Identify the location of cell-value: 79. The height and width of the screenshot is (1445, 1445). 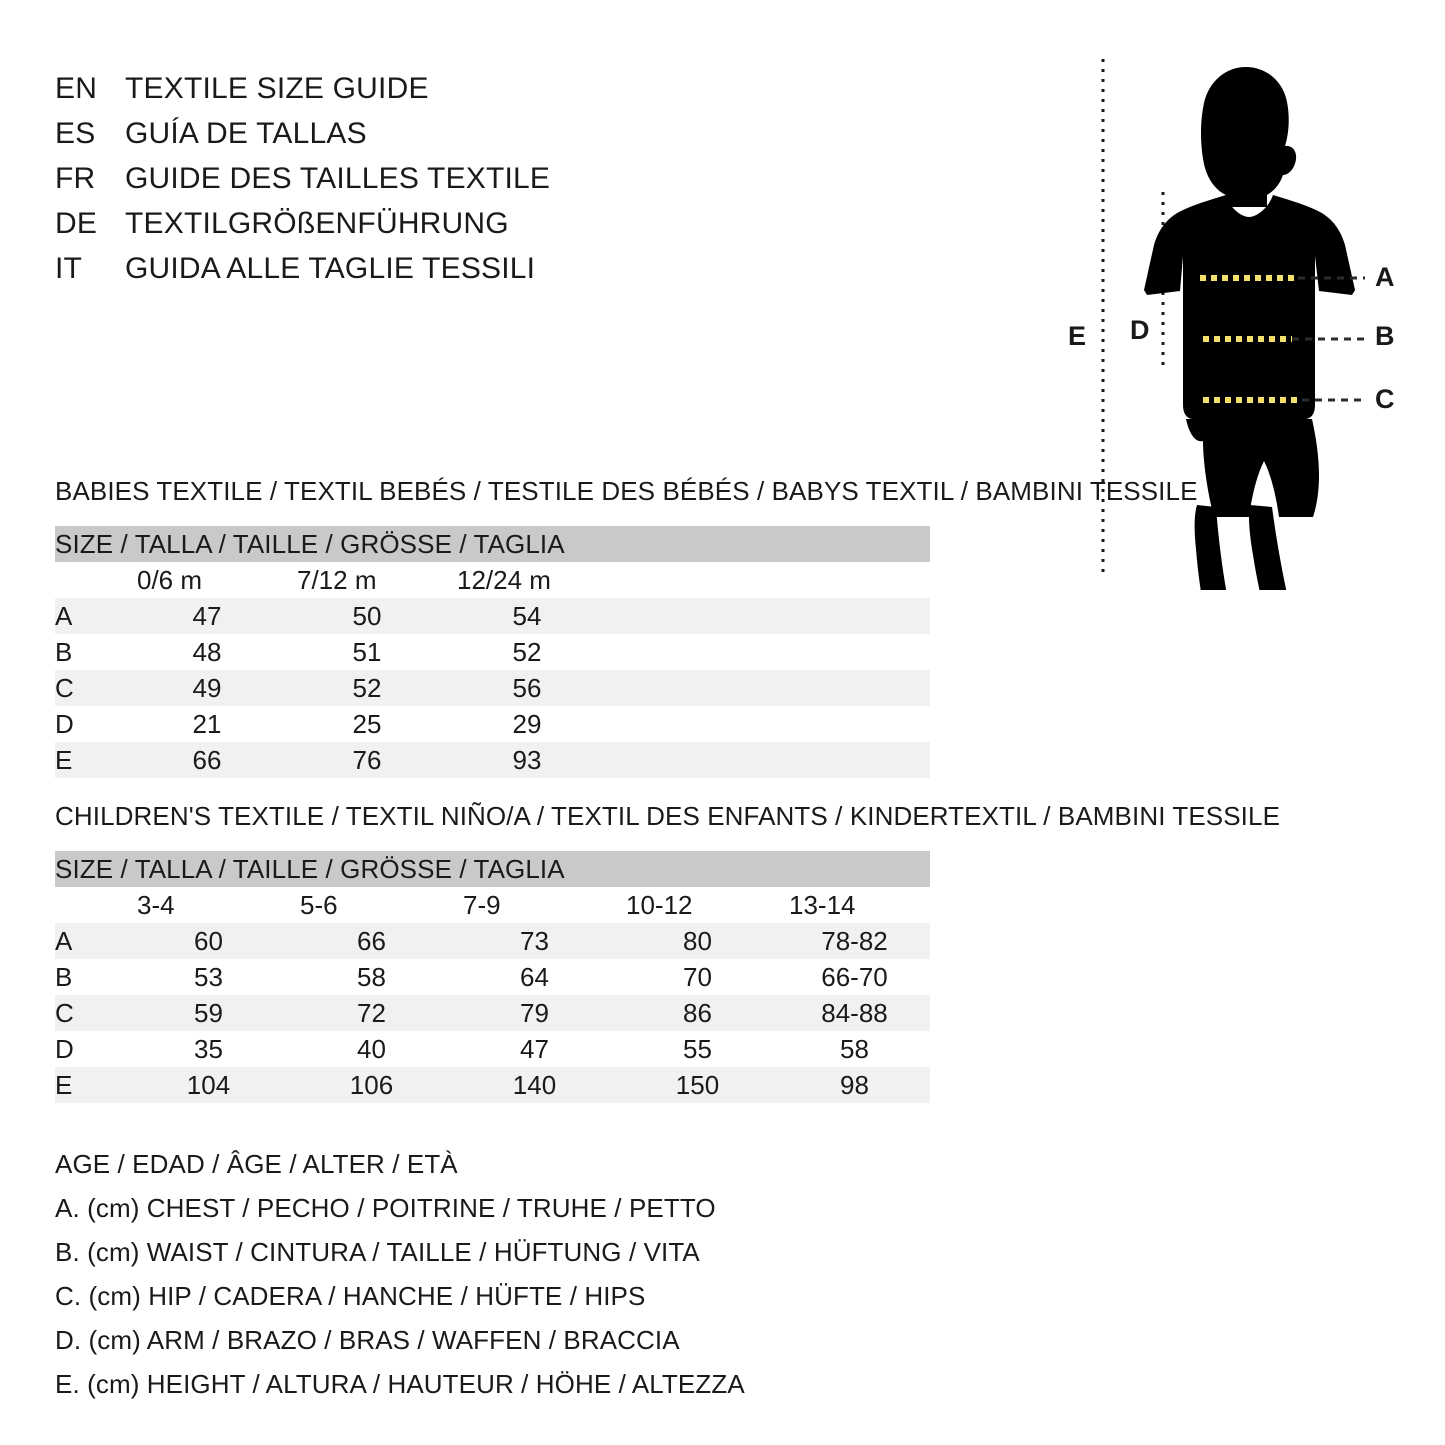
(534, 1013).